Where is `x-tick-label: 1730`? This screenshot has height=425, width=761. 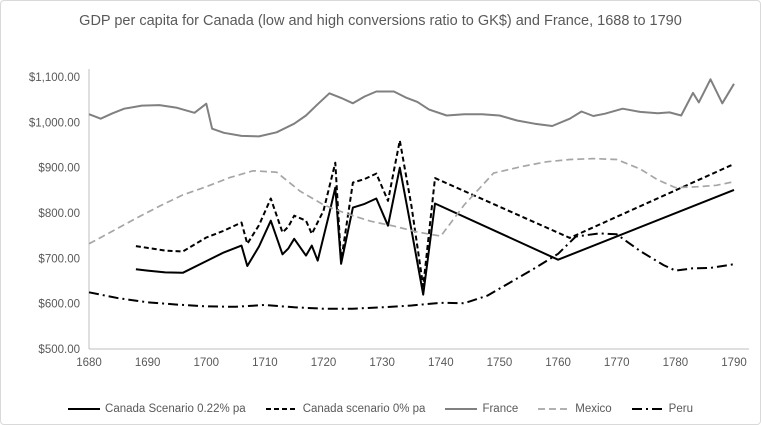 x-tick-label: 1730 is located at coordinates (382, 363).